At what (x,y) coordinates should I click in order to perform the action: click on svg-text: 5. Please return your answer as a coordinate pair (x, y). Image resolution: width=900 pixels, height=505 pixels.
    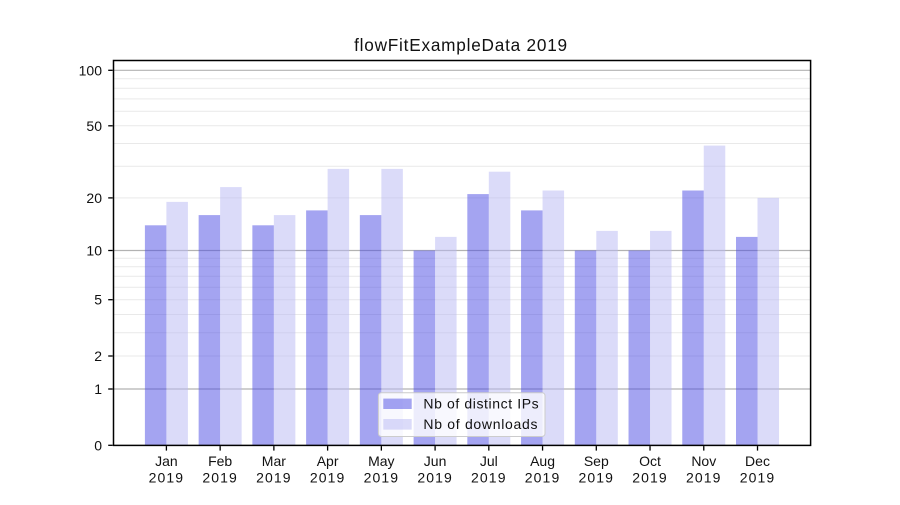
    Looking at the image, I should click on (98, 300).